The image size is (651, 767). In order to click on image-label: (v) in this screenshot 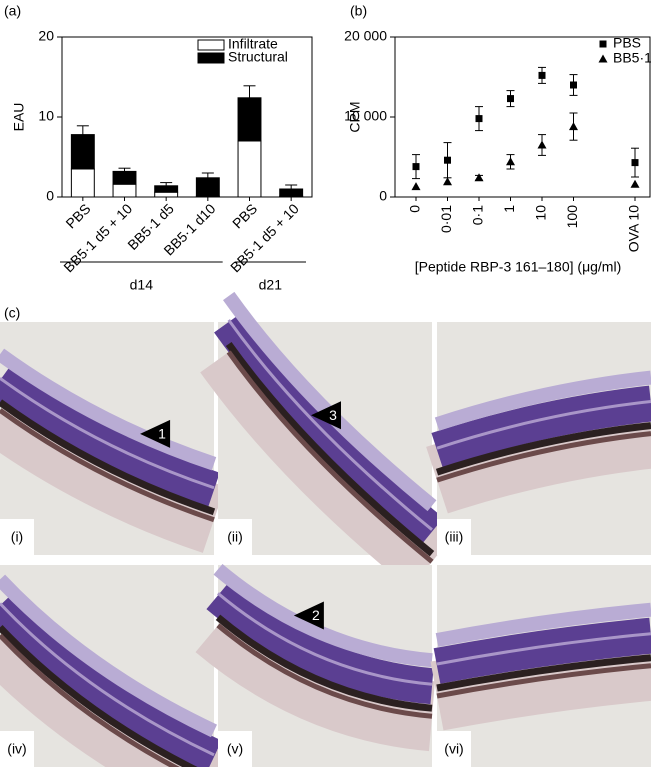, I will do `click(235, 749)`.